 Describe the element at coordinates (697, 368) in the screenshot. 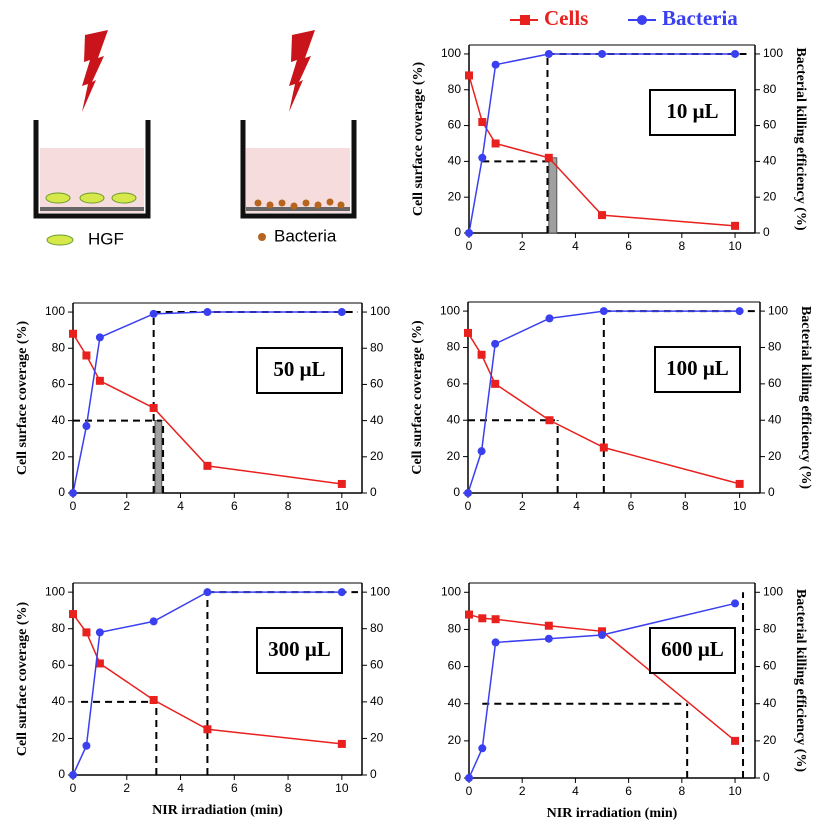

I see `volume-label: 100 μL` at that location.